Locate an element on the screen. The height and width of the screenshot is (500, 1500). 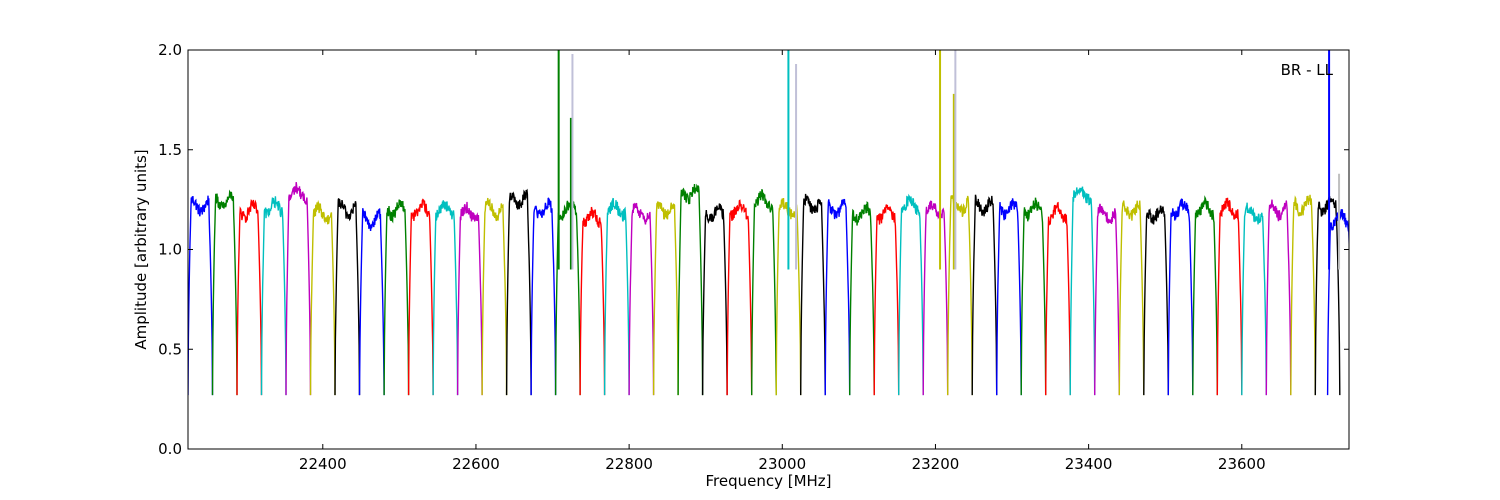
x-tick-label: 23200 is located at coordinates (936, 464).